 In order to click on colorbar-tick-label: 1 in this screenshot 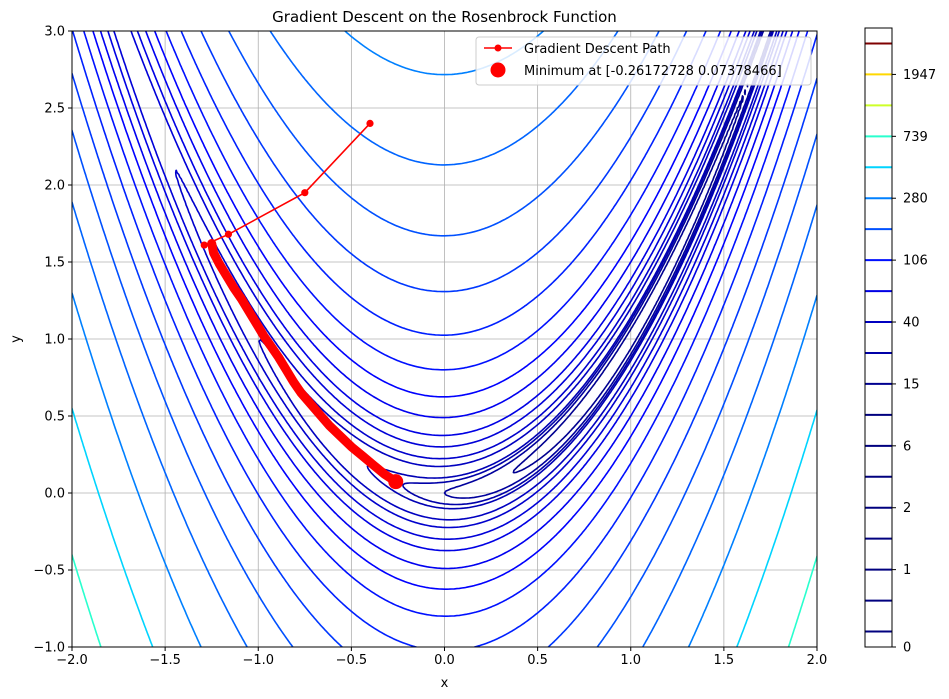, I will do `click(907, 570)`.